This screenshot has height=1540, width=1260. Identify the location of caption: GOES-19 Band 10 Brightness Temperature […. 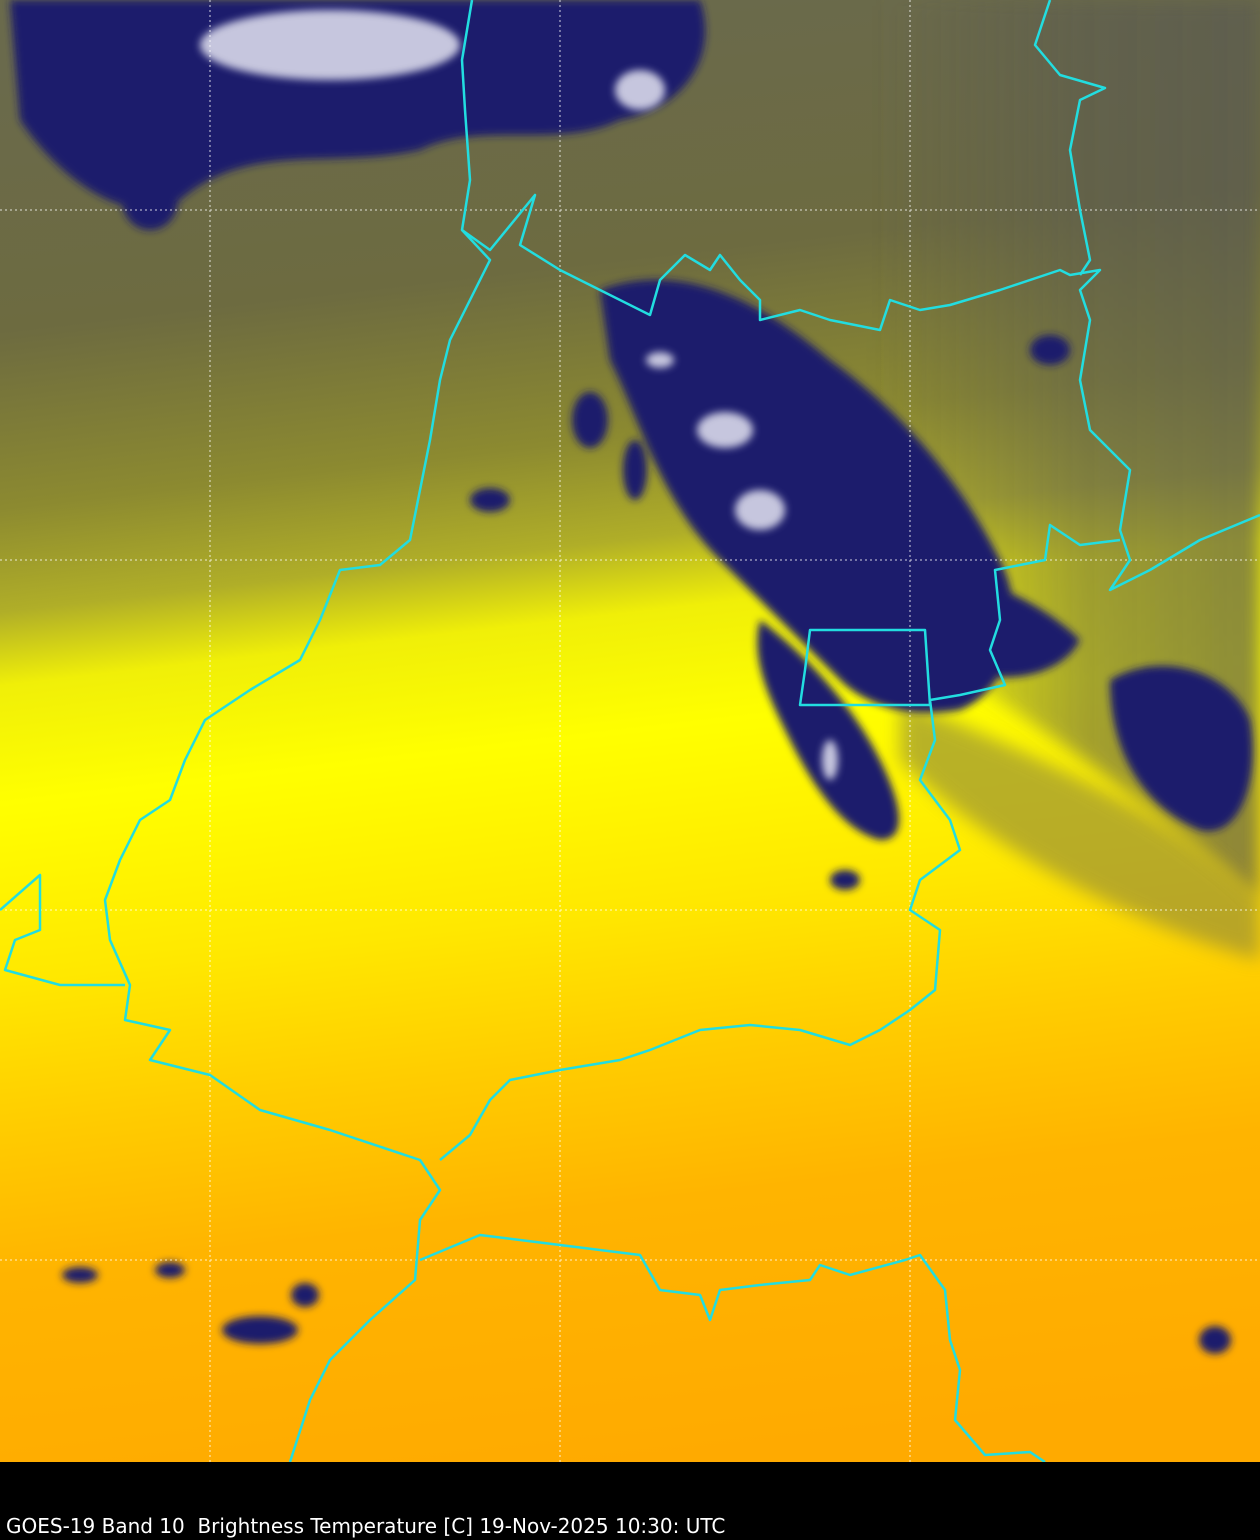
(366, 1526).